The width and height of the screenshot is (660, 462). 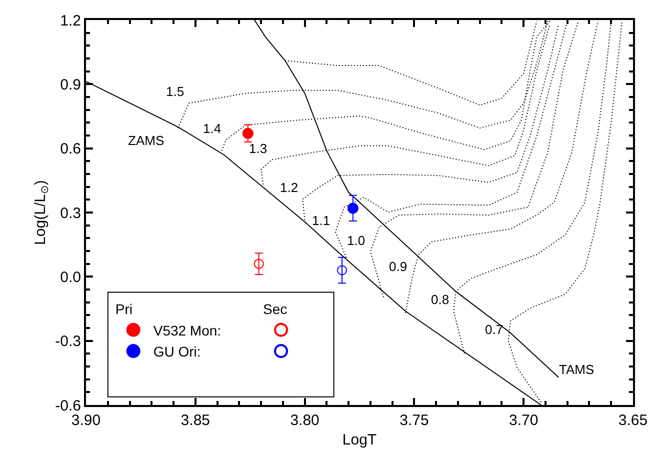 What do you see at coordinates (321, 220) in the screenshot?
I see `annotation: 1.1` at bounding box center [321, 220].